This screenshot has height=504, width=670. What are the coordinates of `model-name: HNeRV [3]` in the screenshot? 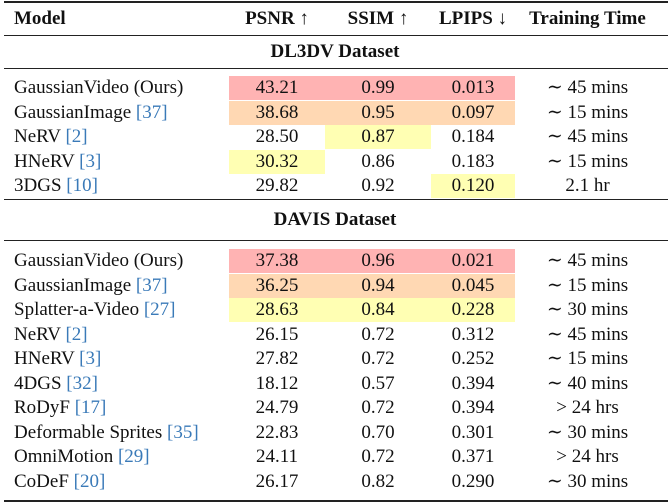 It's located at (121, 359).